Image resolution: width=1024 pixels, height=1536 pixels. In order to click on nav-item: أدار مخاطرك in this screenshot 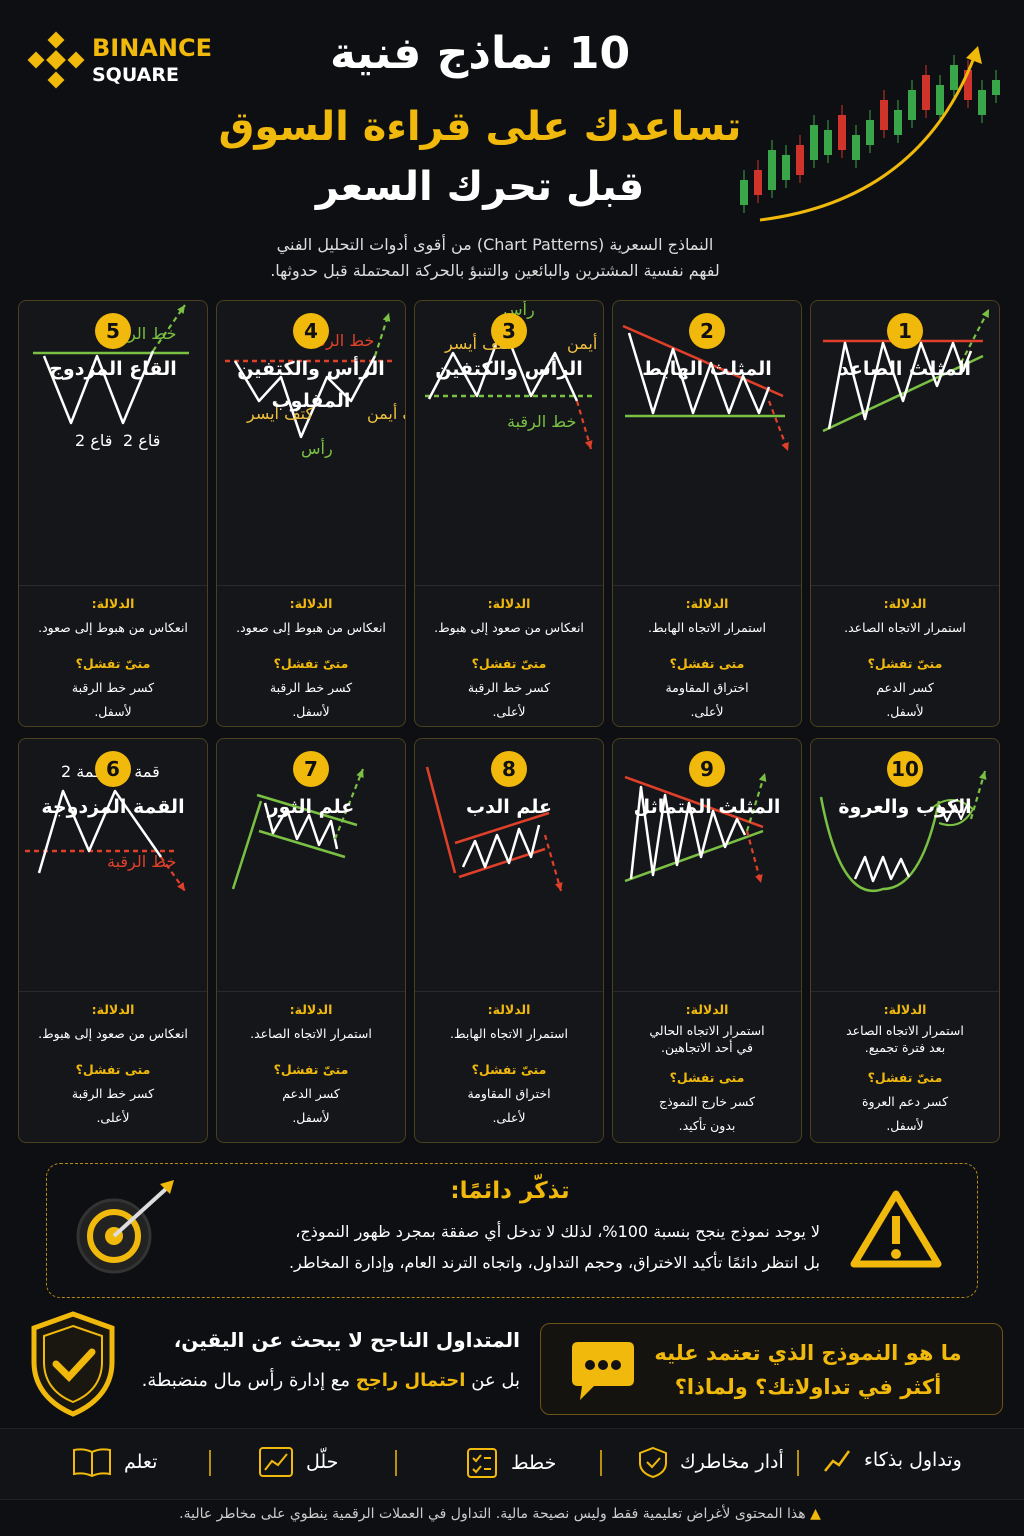, I will do `click(711, 1462)`.